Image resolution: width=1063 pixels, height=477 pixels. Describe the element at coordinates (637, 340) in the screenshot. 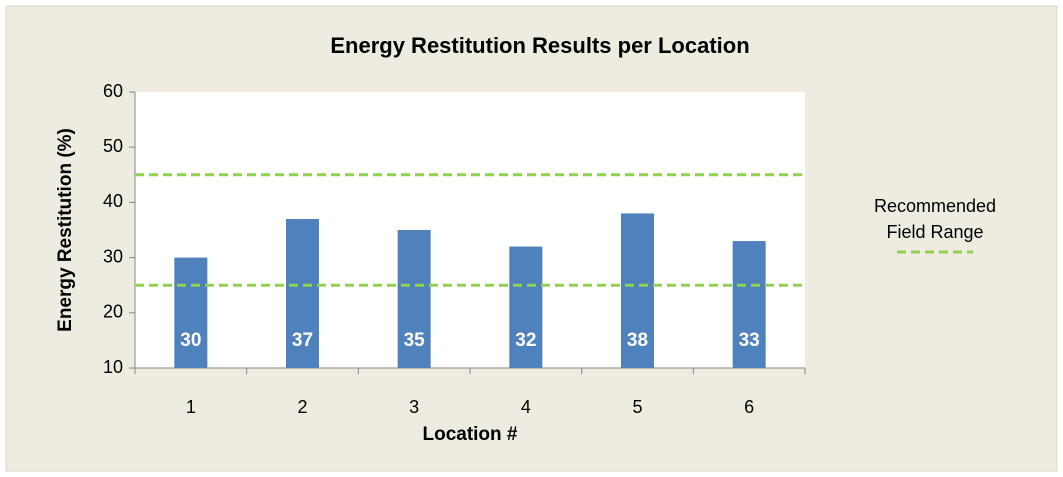

I see `data-label: 38` at that location.